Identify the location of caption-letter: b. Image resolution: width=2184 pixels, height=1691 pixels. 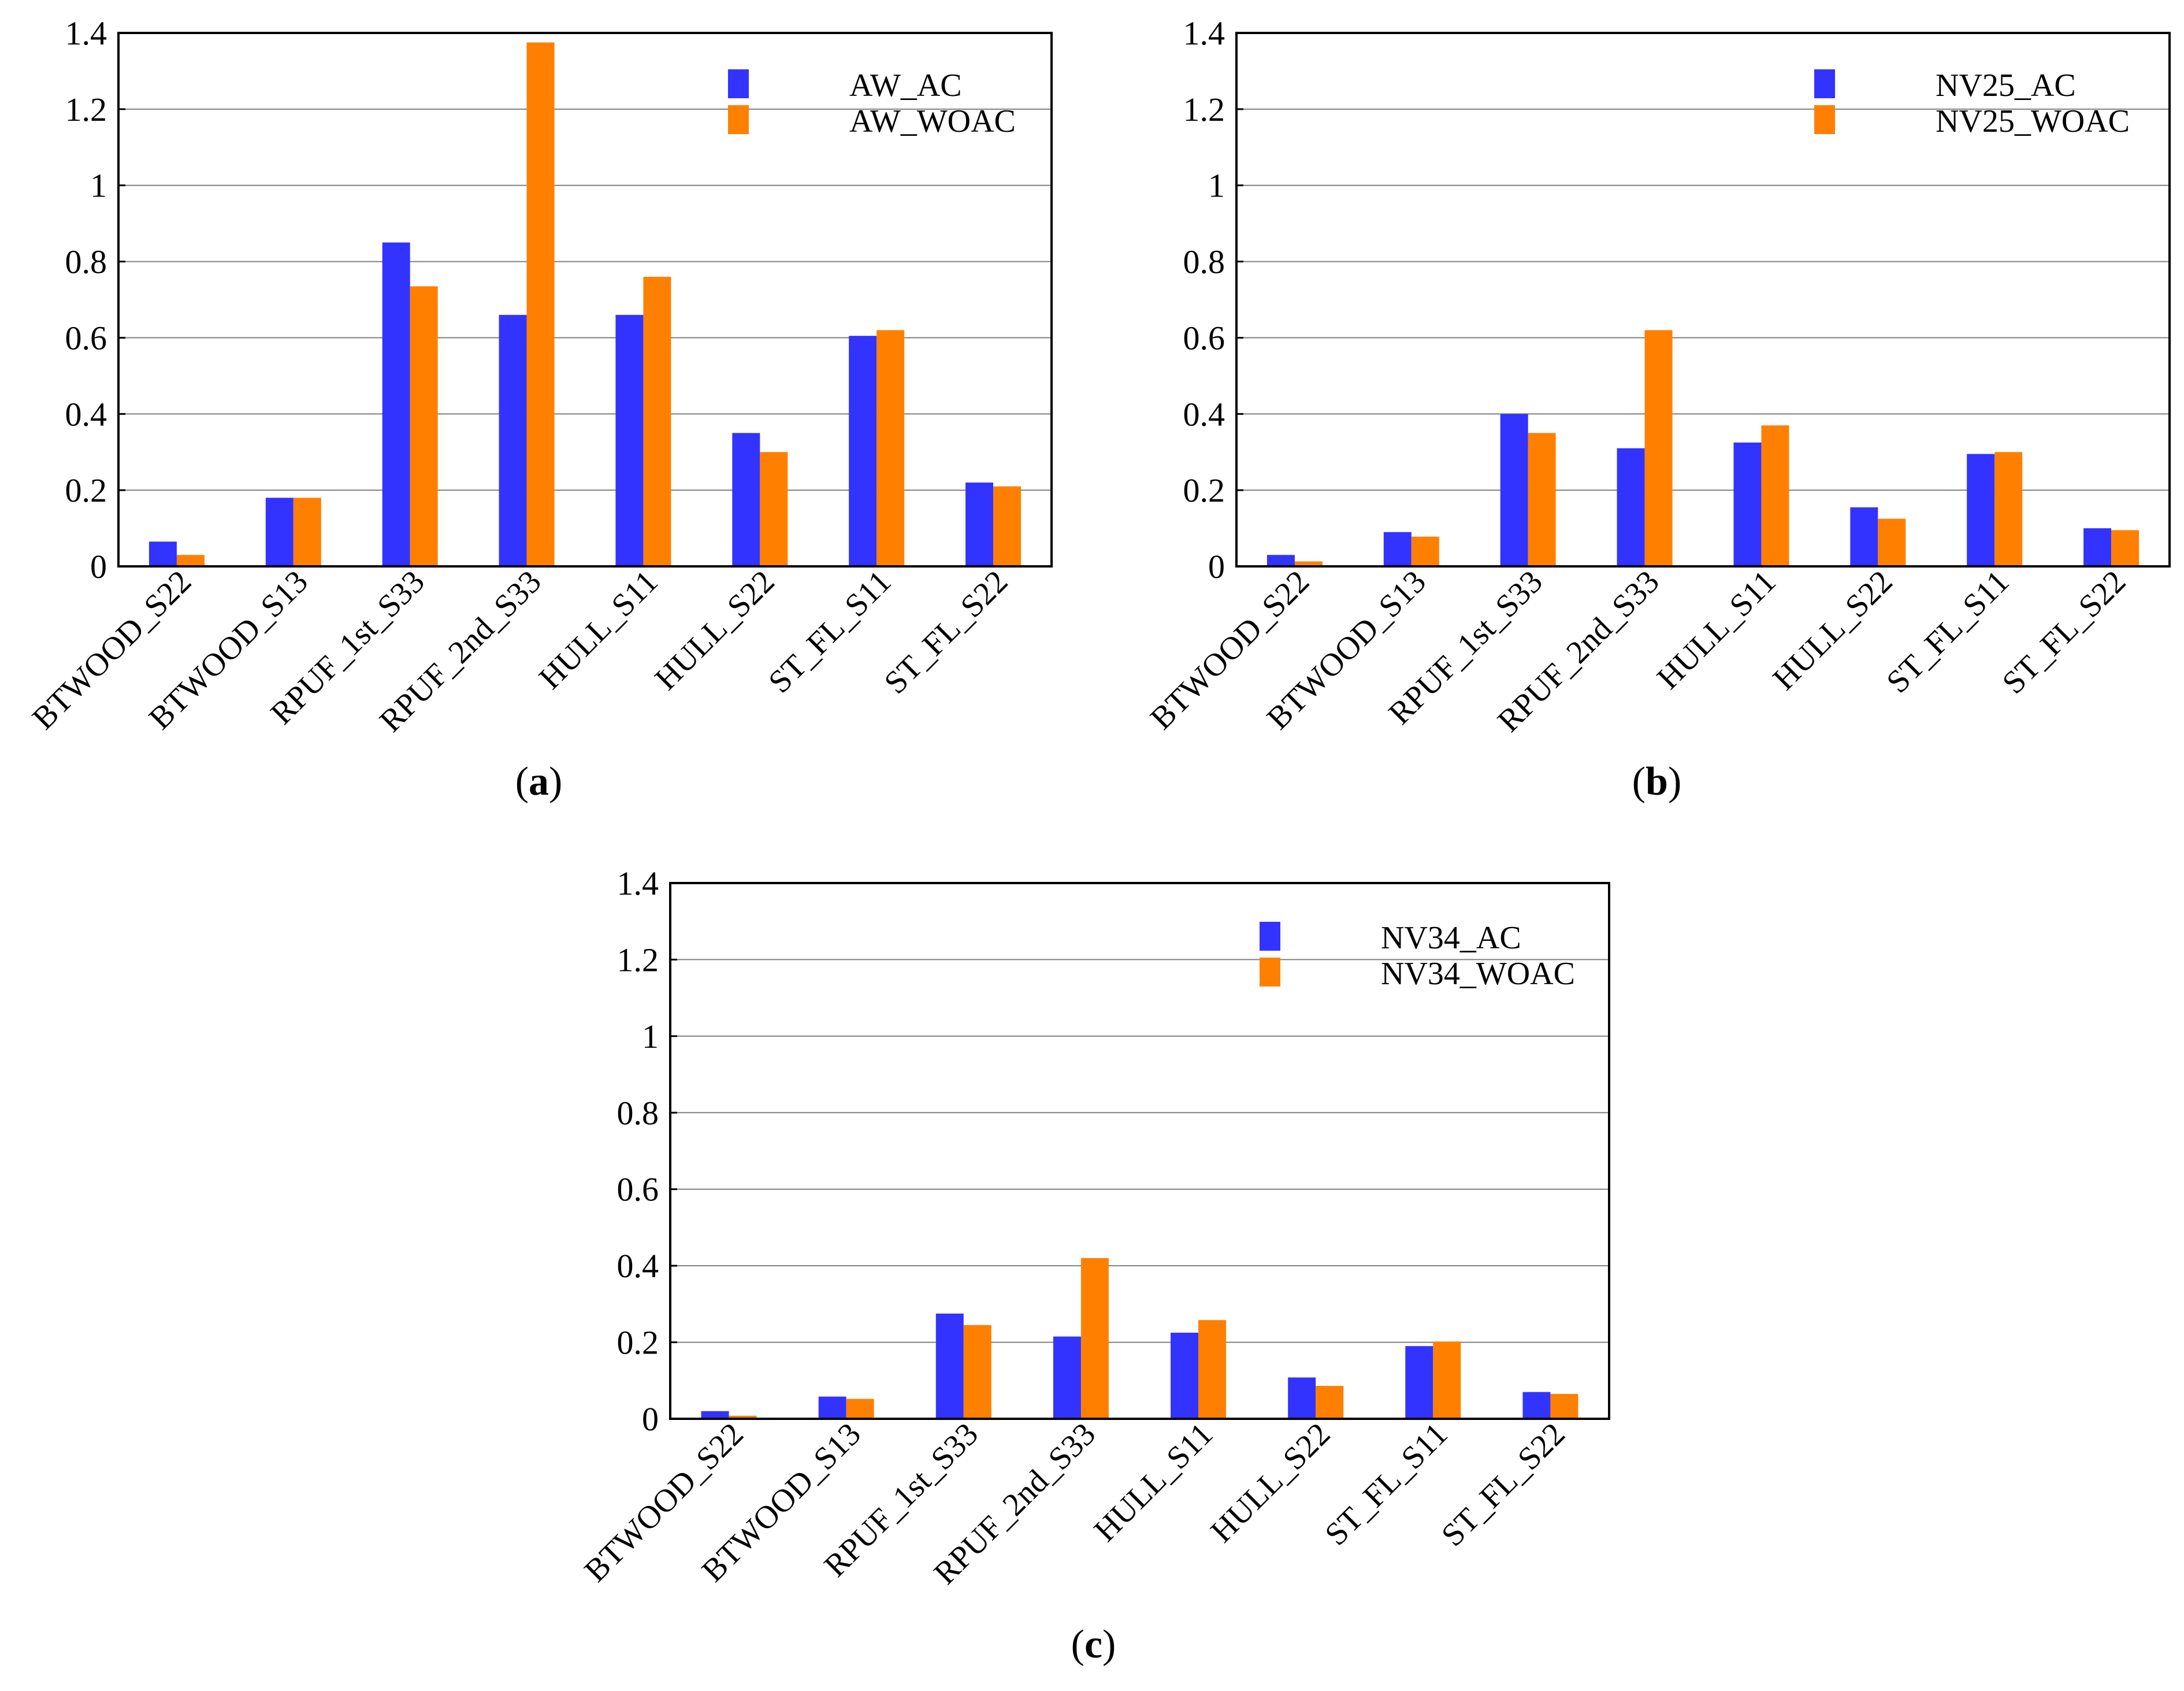
(1657, 781).